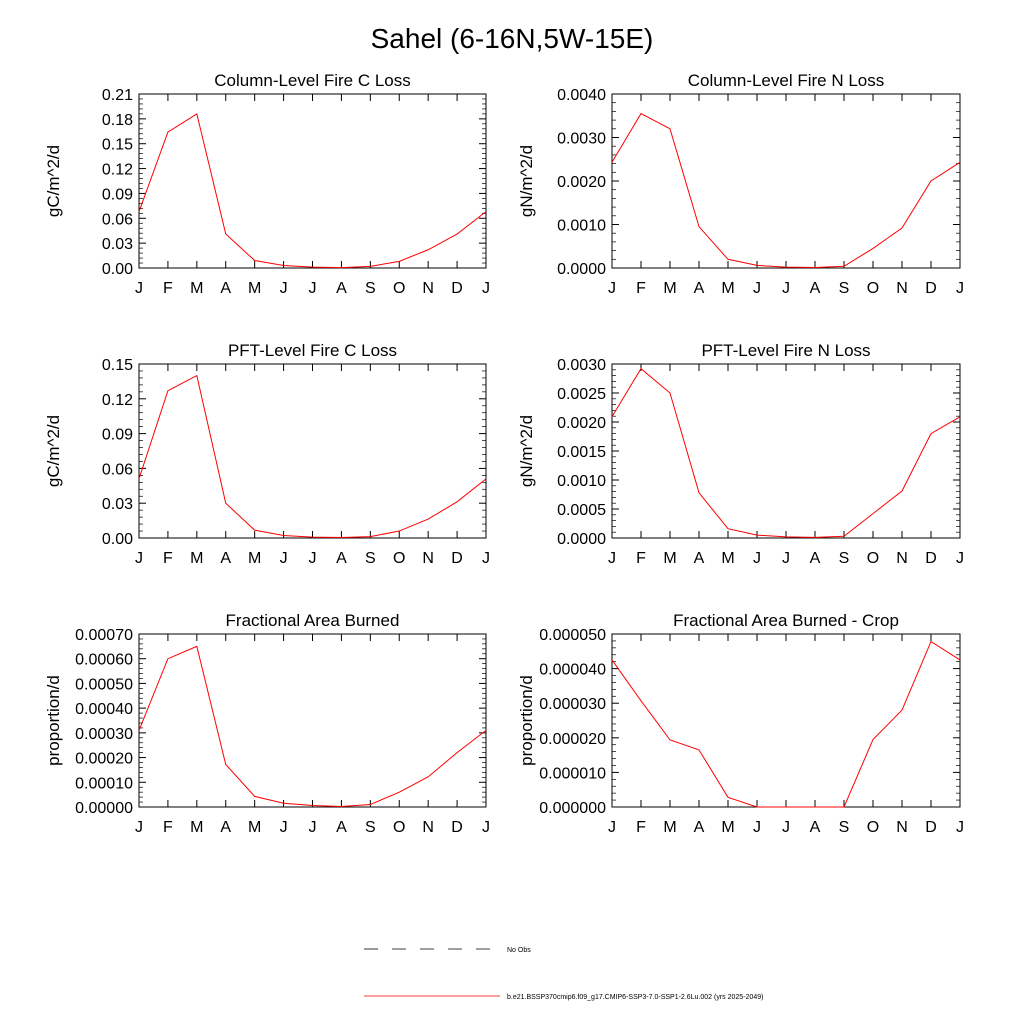 This screenshot has height=1024, width=1024. I want to click on y-tick-label: 0.18, so click(117, 120).